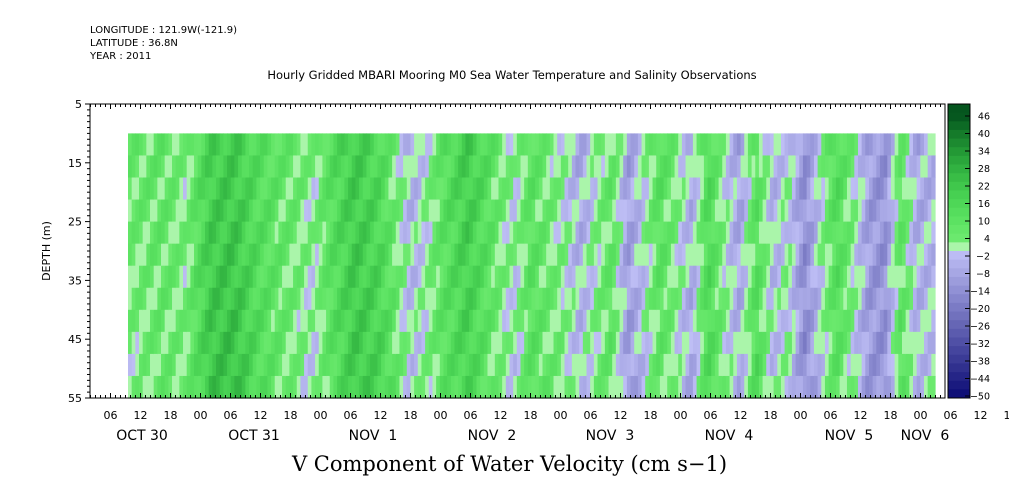 This screenshot has width=1009, height=504. What do you see at coordinates (441, 415) in the screenshot?
I see `x-hour-label: 00` at bounding box center [441, 415].